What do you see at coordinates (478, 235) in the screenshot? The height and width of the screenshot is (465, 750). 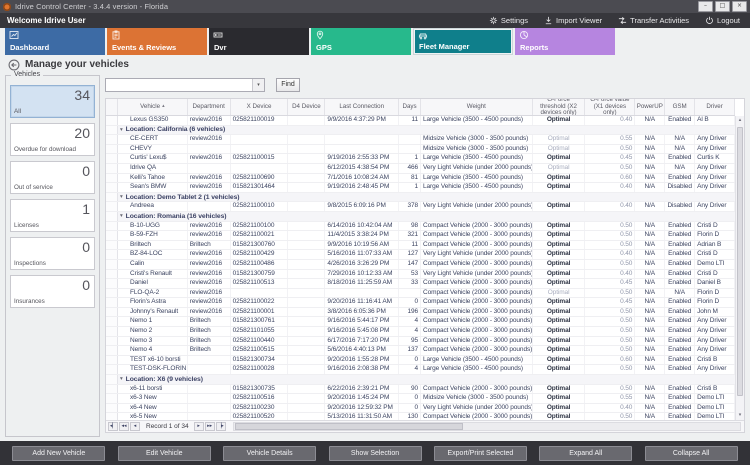 I see `cell-weight: Compact Vehicle (2000 - 3000 pounds)` at bounding box center [478, 235].